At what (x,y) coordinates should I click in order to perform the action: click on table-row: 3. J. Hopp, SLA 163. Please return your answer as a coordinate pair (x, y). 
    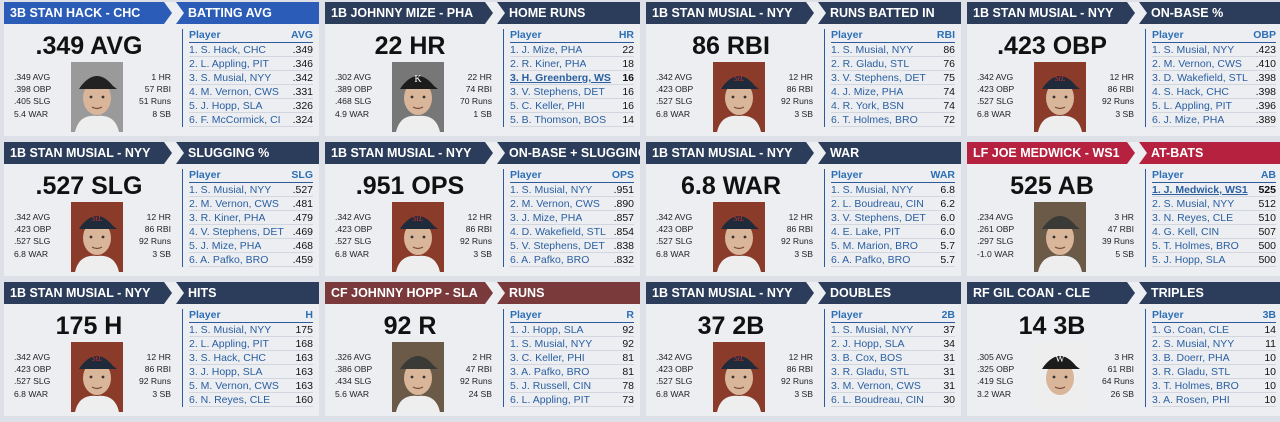
    Looking at the image, I should click on (251, 372).